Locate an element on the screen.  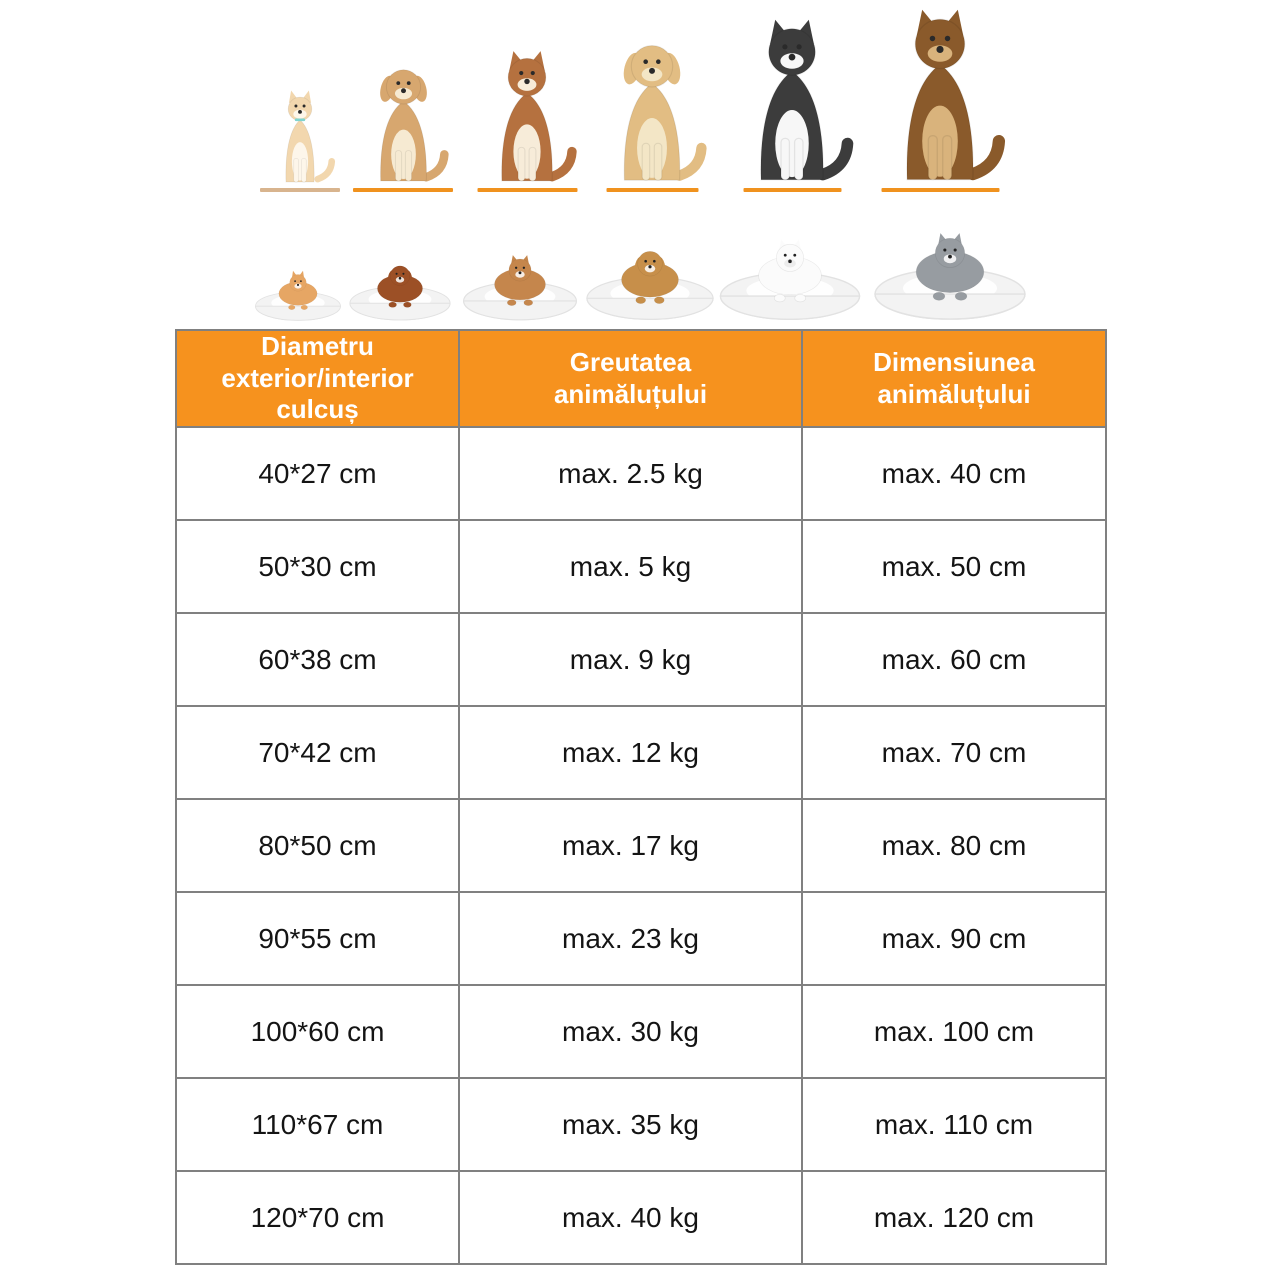
pet-weight-cell: max. 30 kg is located at coordinates (630, 1032).